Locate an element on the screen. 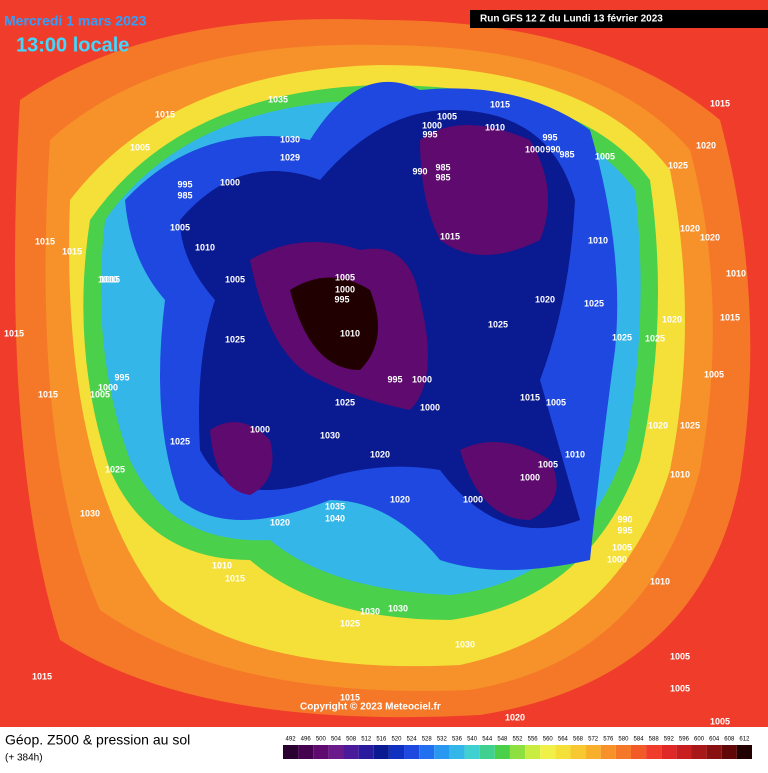 The height and width of the screenshot is (773, 768). legend-label: 516 is located at coordinates (381, 740).